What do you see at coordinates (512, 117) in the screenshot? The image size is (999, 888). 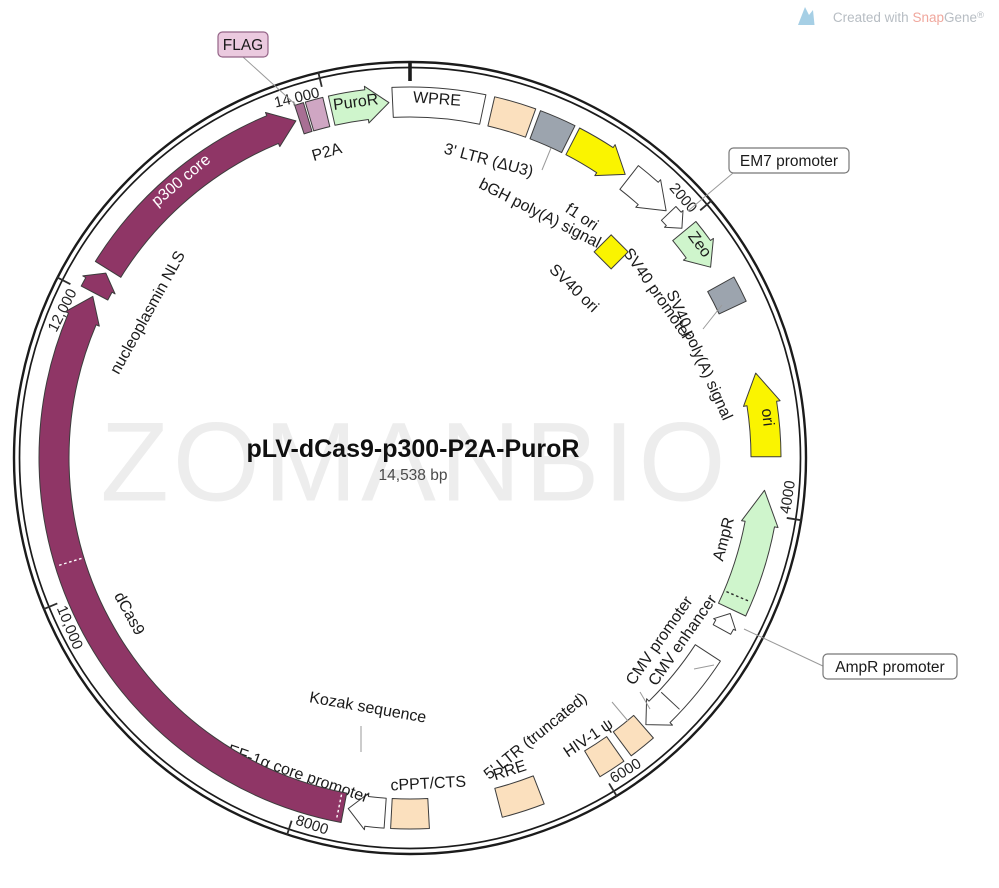 I see `feature-3-ltr-u3` at bounding box center [512, 117].